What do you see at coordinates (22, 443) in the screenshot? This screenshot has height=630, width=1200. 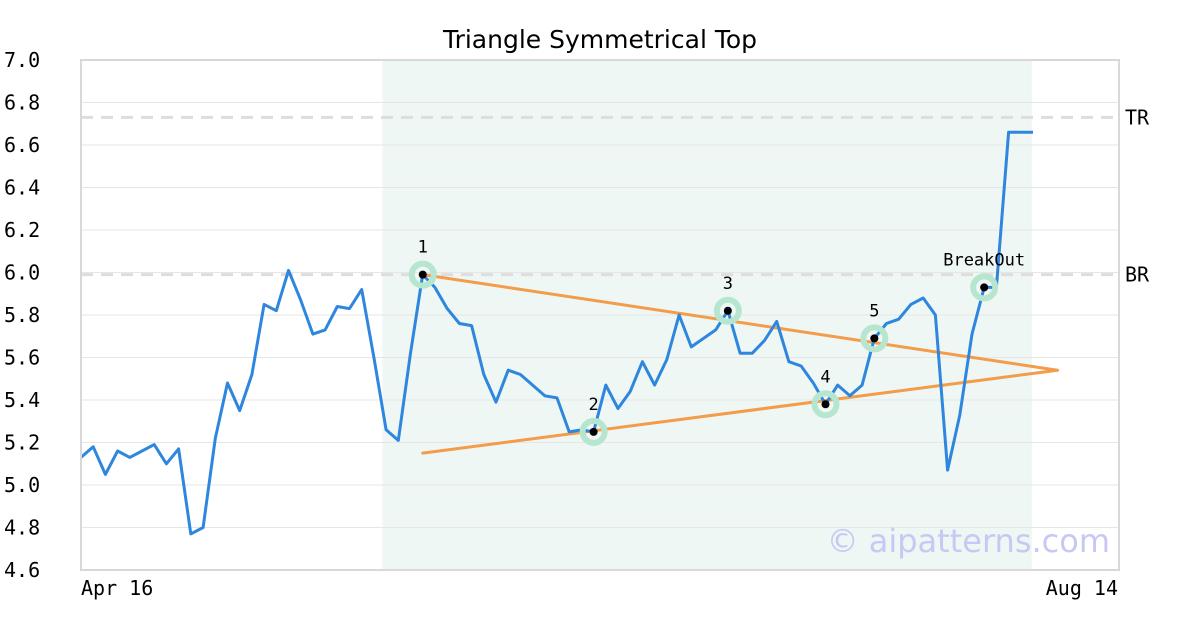 I see `y-tick-label: 5.2` at bounding box center [22, 443].